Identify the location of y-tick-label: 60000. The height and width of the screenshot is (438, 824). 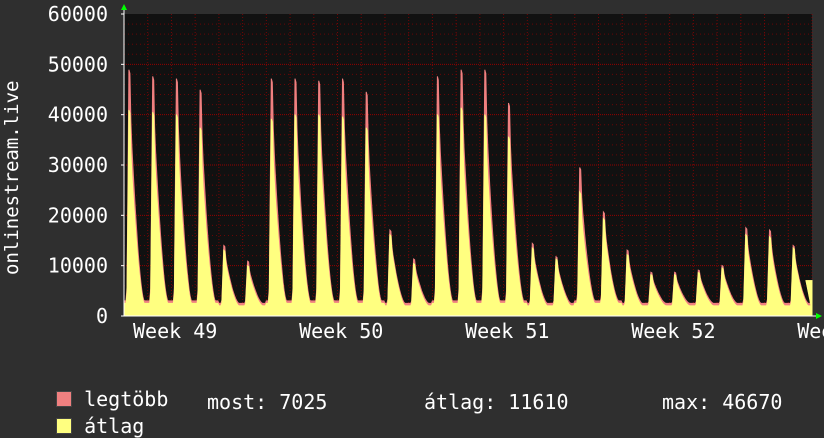
(78, 14).